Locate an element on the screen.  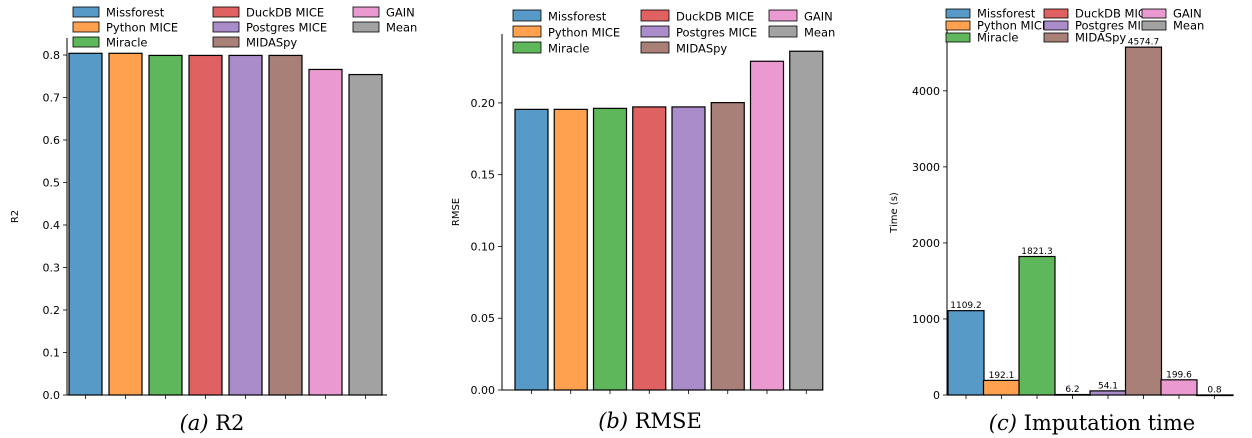
y-tick-label: 0.2 is located at coordinates (52, 310).